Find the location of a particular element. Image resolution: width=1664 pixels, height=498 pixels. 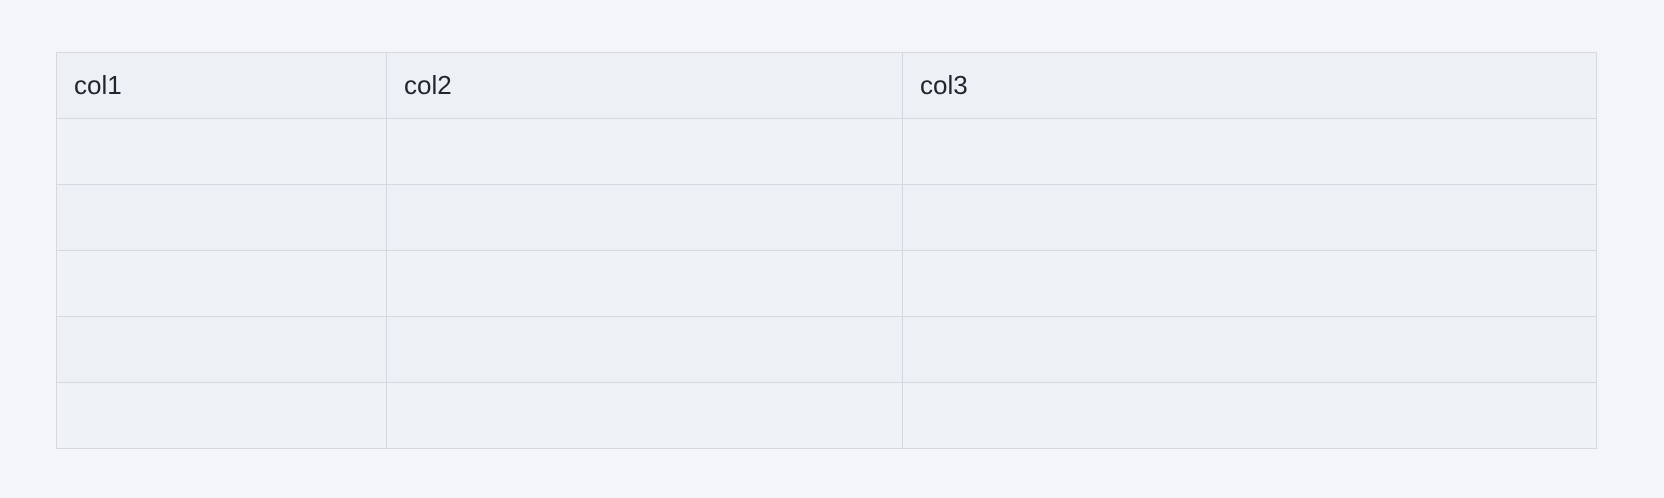

table-header: col1 col2 col3 is located at coordinates (826, 85).